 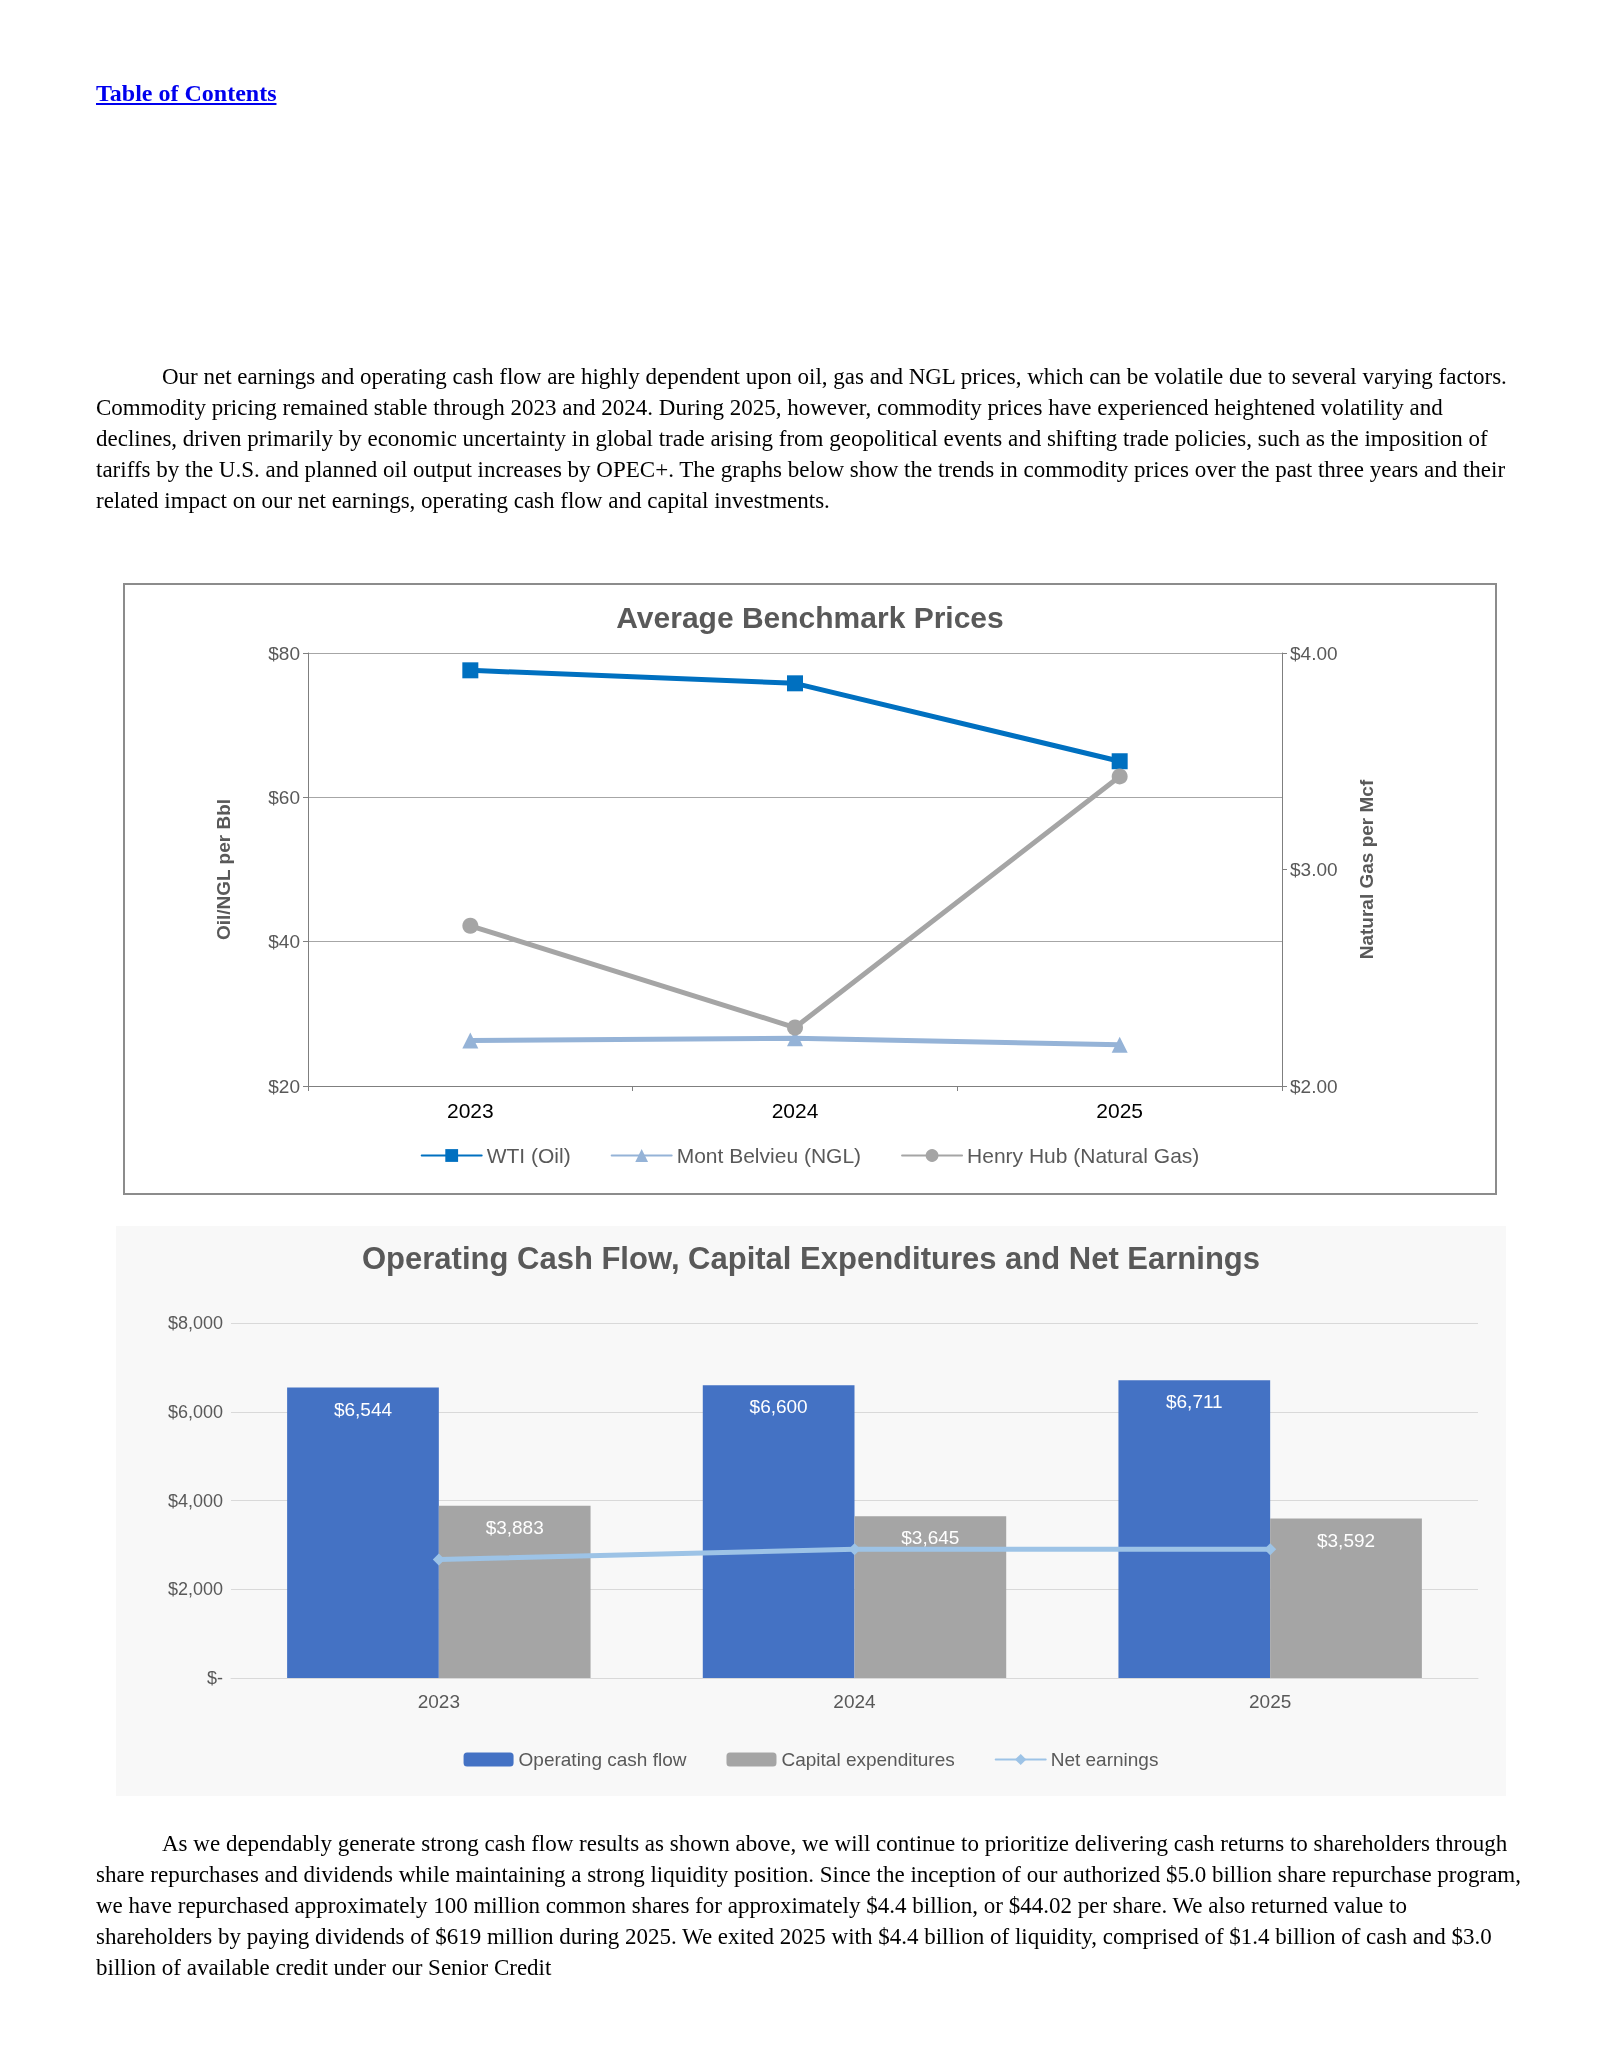 What do you see at coordinates (186, 93) in the screenshot?
I see `text: Table of Contents` at bounding box center [186, 93].